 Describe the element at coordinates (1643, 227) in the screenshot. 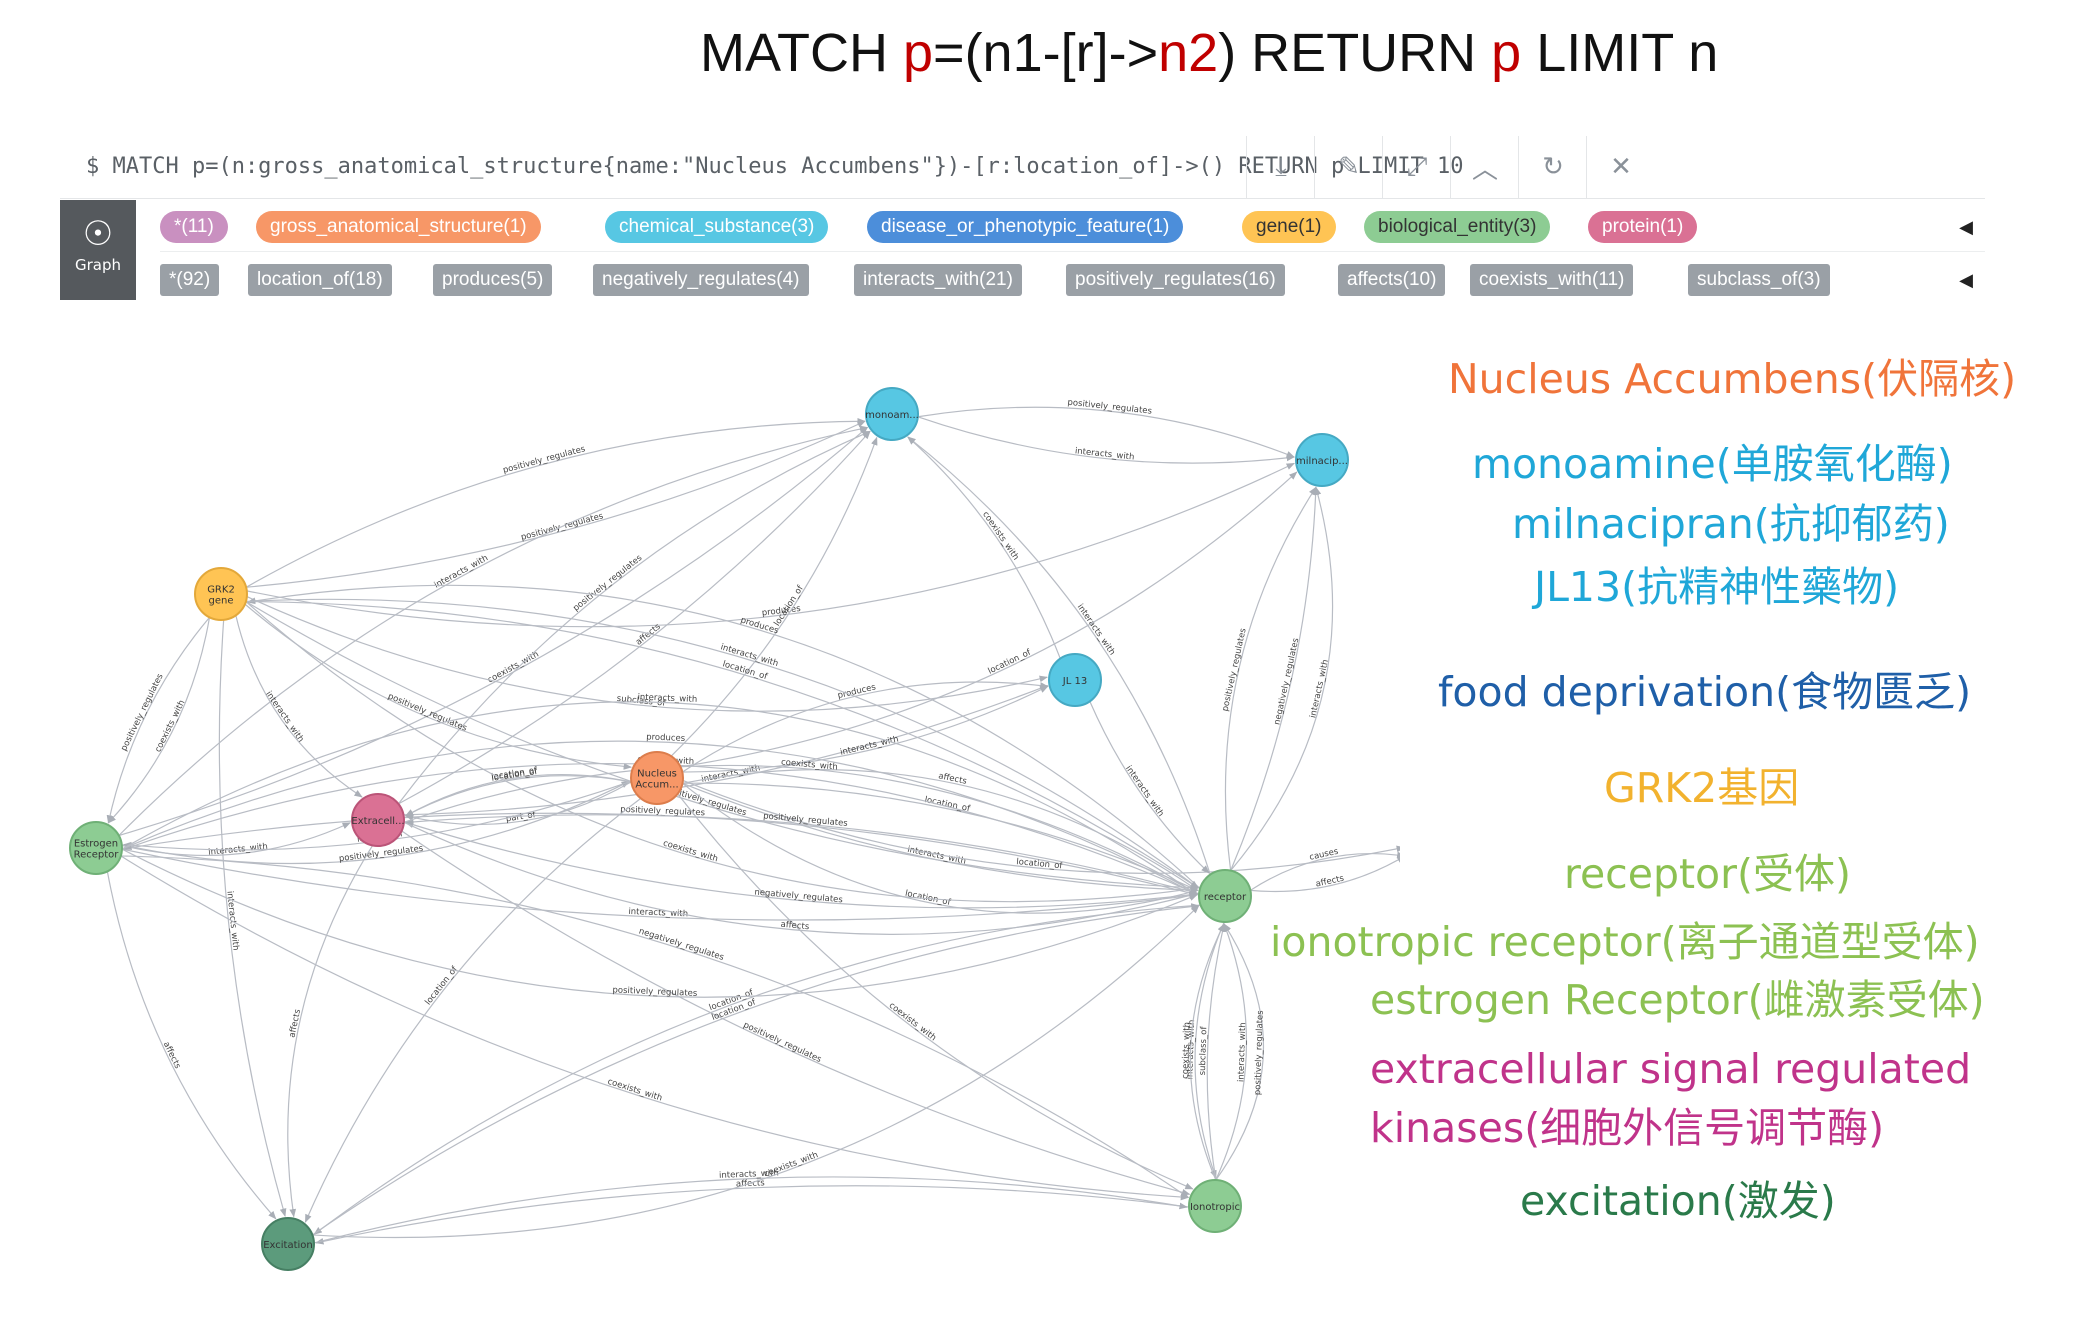

I see `node-label-pill: protein(1)` at that location.